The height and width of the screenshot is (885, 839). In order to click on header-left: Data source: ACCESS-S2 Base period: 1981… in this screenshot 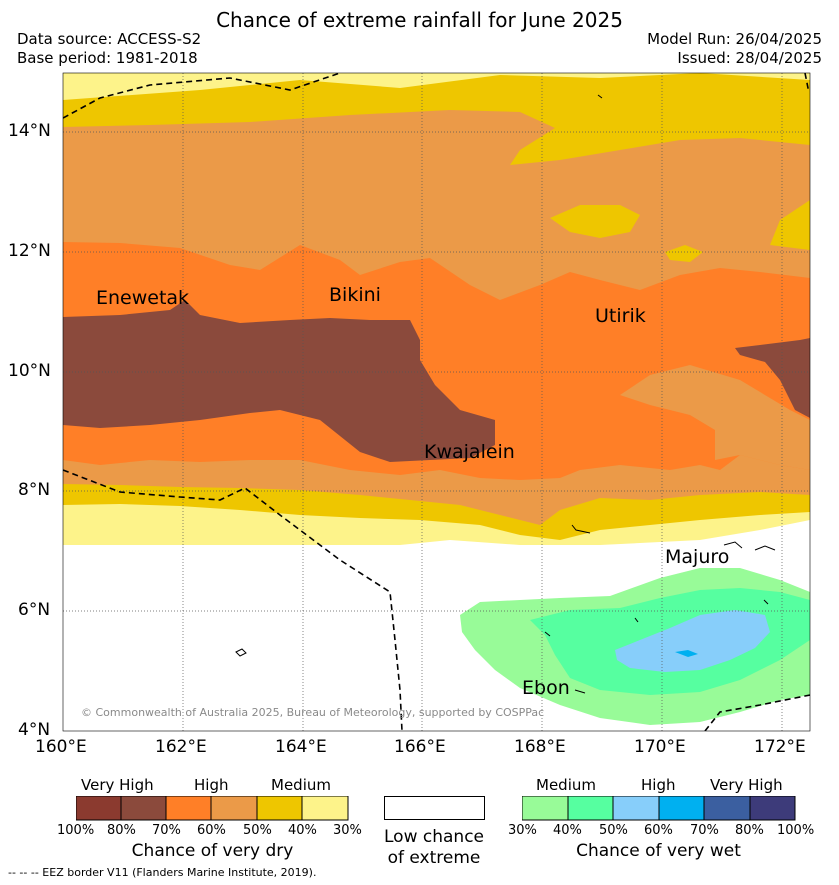, I will do `click(109, 49)`.